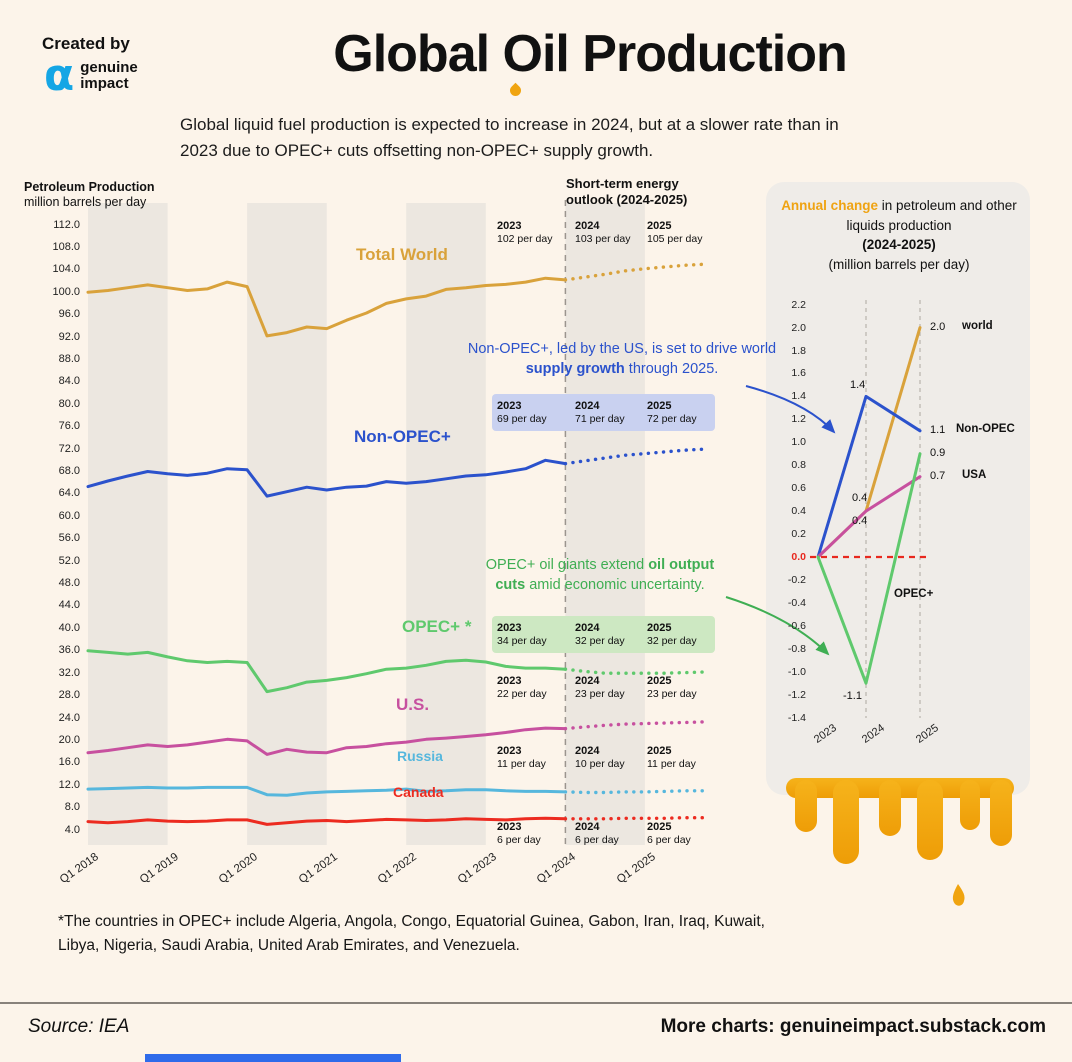  I want to click on outlook-cell-Canada-2024: 2024 6 per day, so click(610, 834).